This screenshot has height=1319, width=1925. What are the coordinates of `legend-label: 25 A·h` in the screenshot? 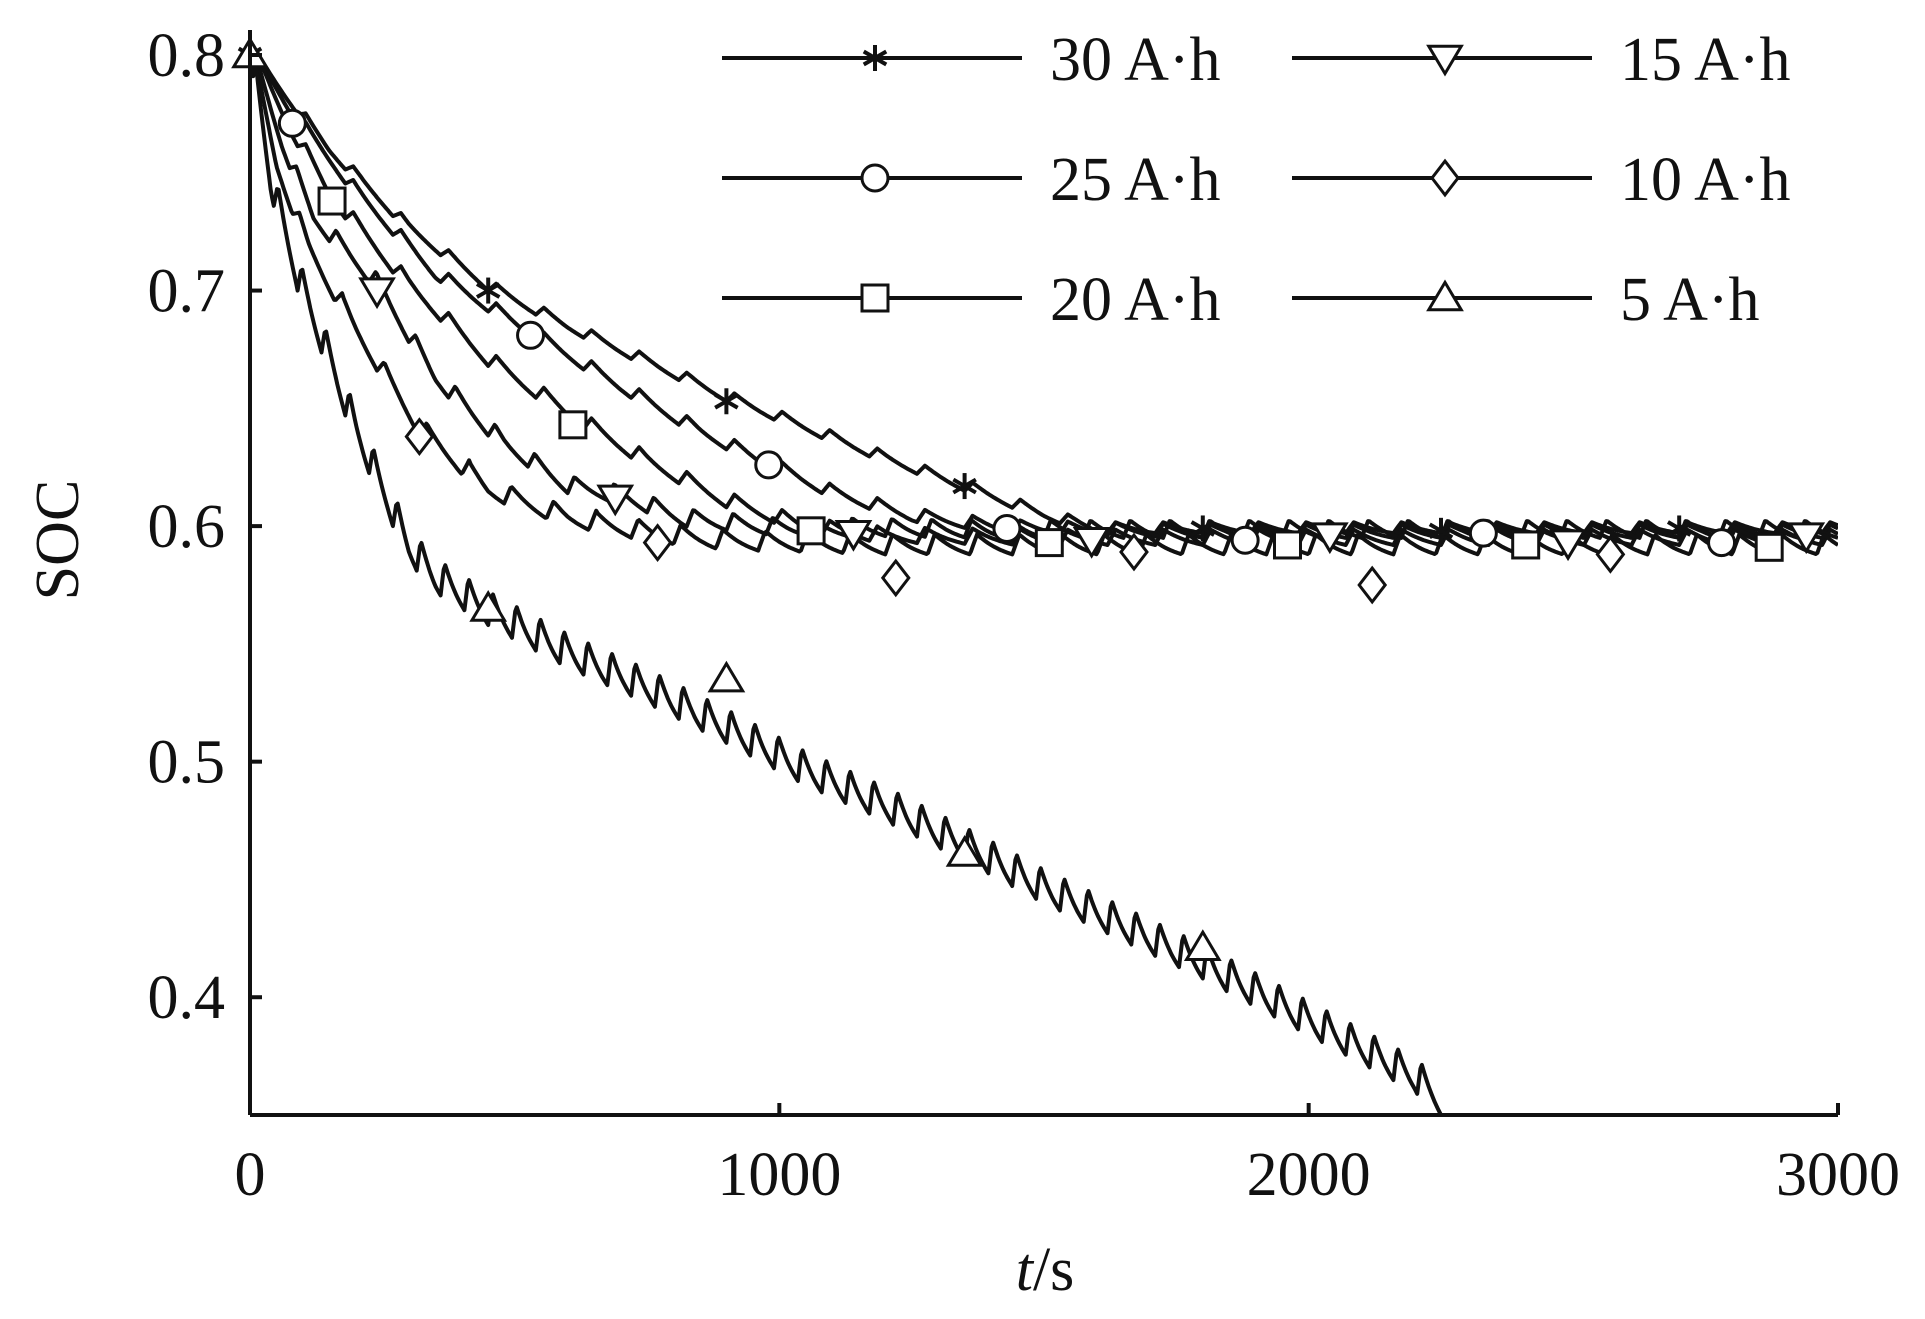 It's located at (1135, 180).